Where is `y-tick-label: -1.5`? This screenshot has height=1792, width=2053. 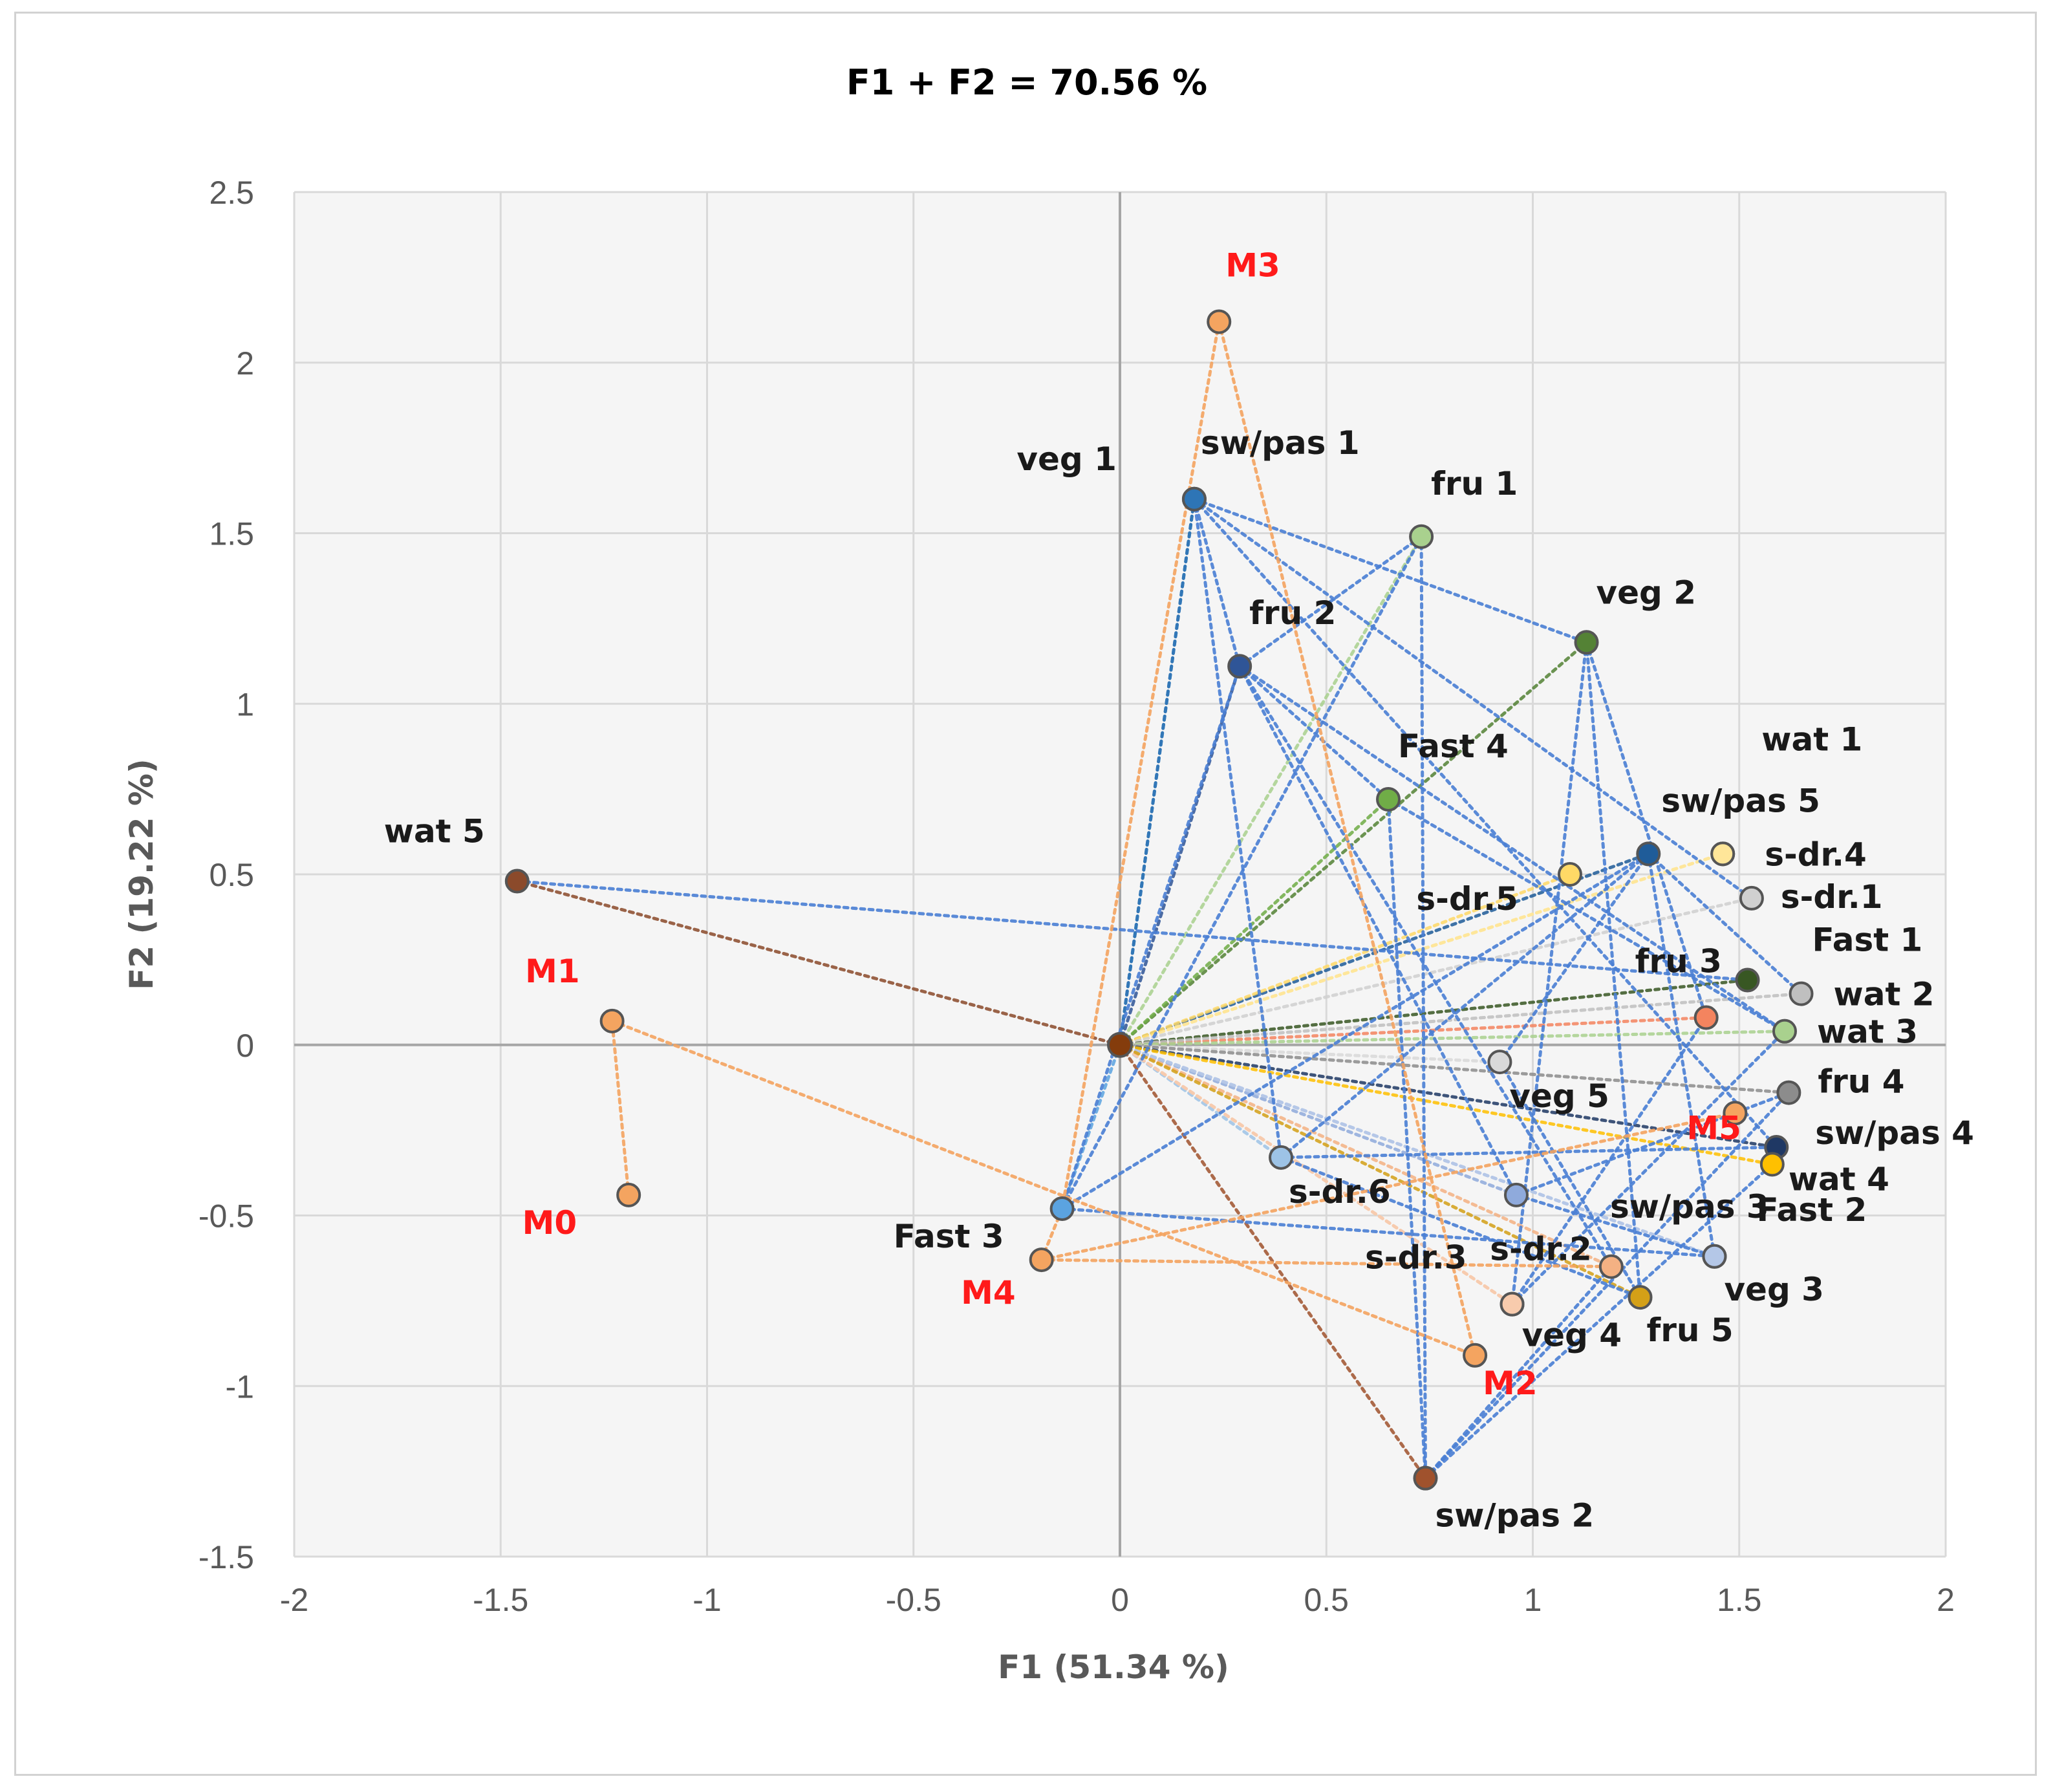
y-tick-label: -1.5 is located at coordinates (227, 1557).